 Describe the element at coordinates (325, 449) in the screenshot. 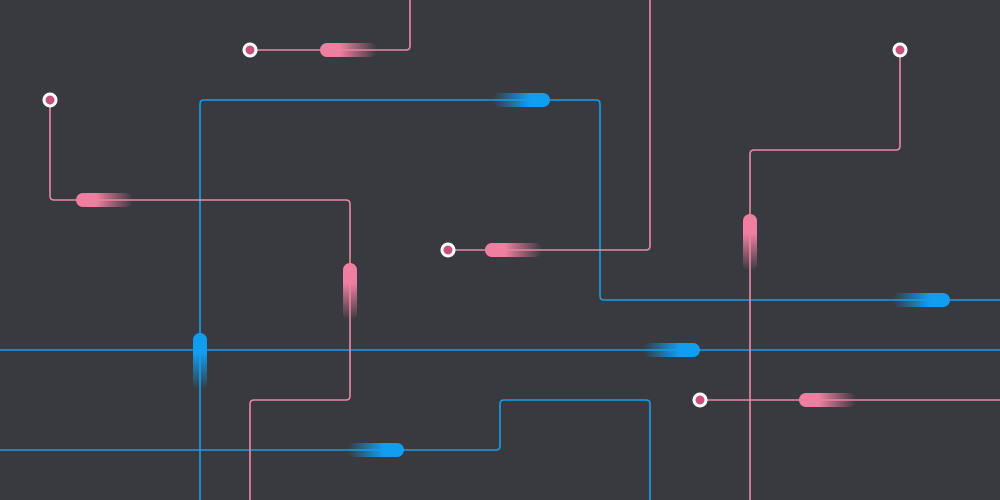

I see `blue-trace` at that location.